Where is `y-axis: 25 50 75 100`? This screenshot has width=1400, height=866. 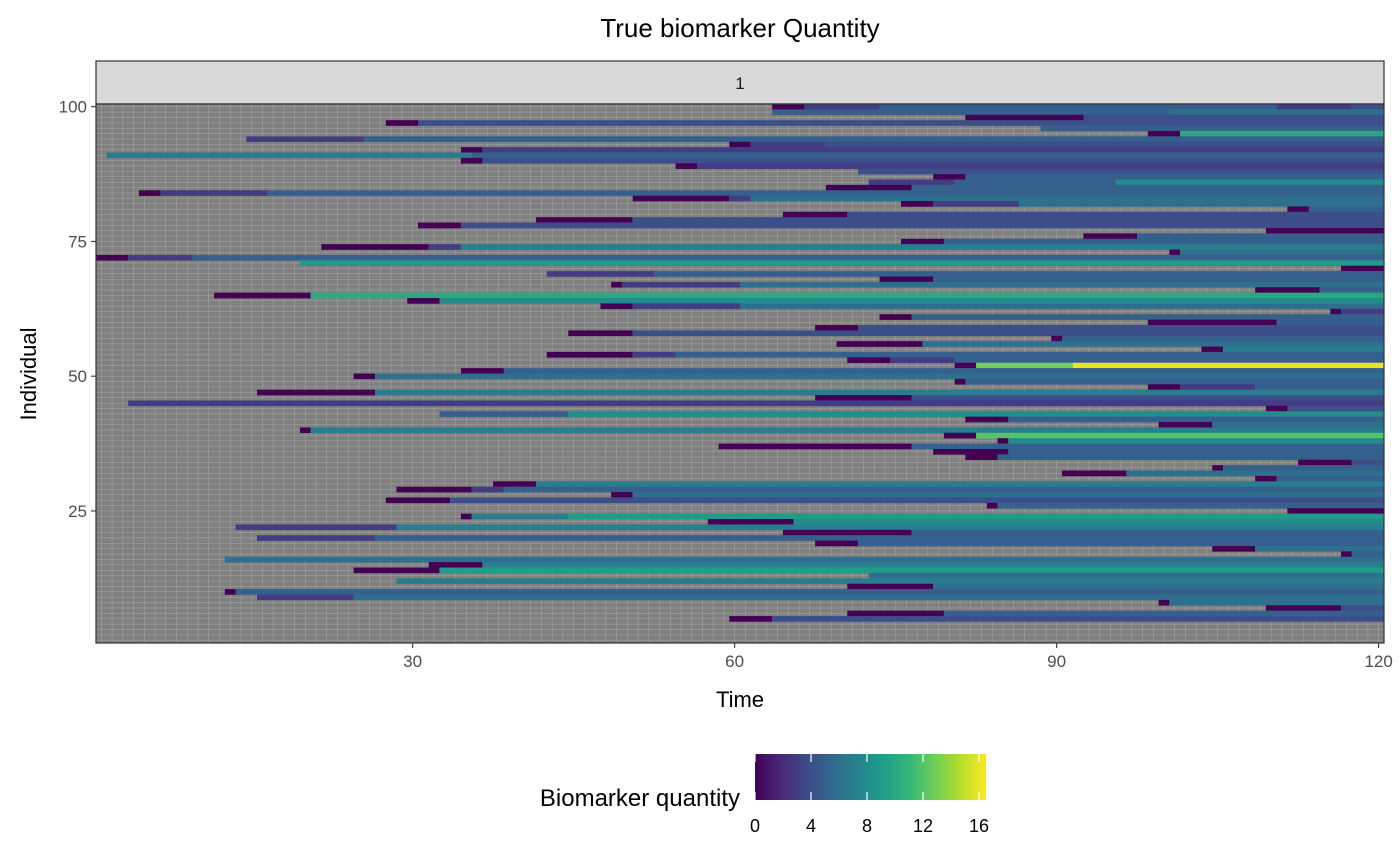 y-axis: 25 50 75 100 is located at coordinates (77, 309).